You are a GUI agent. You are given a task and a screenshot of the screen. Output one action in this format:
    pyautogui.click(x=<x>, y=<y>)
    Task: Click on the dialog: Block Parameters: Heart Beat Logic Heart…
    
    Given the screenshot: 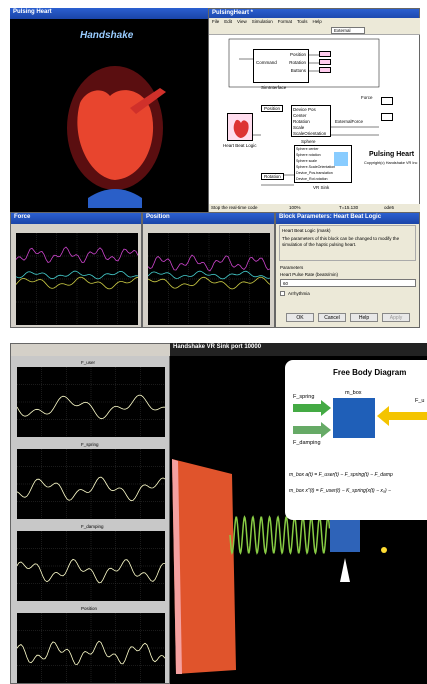 What is the action you would take?
    pyautogui.click(x=347, y=270)
    